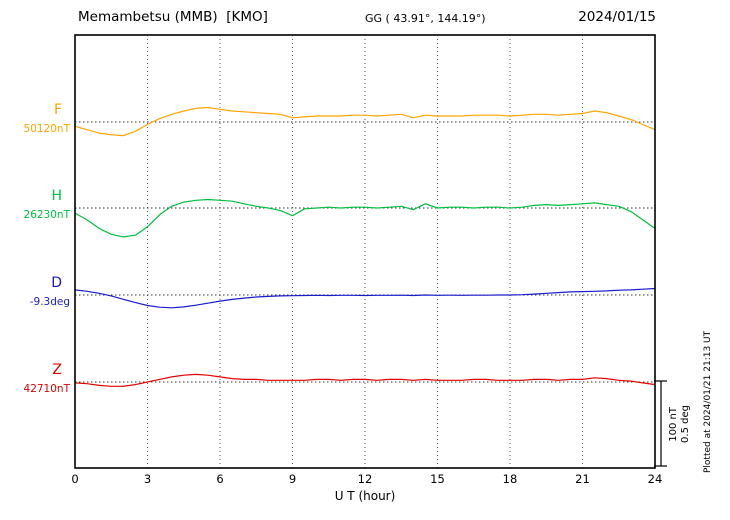 The image size is (730, 520). Describe the element at coordinates (365, 121) in the screenshot. I see `f-trace` at that location.